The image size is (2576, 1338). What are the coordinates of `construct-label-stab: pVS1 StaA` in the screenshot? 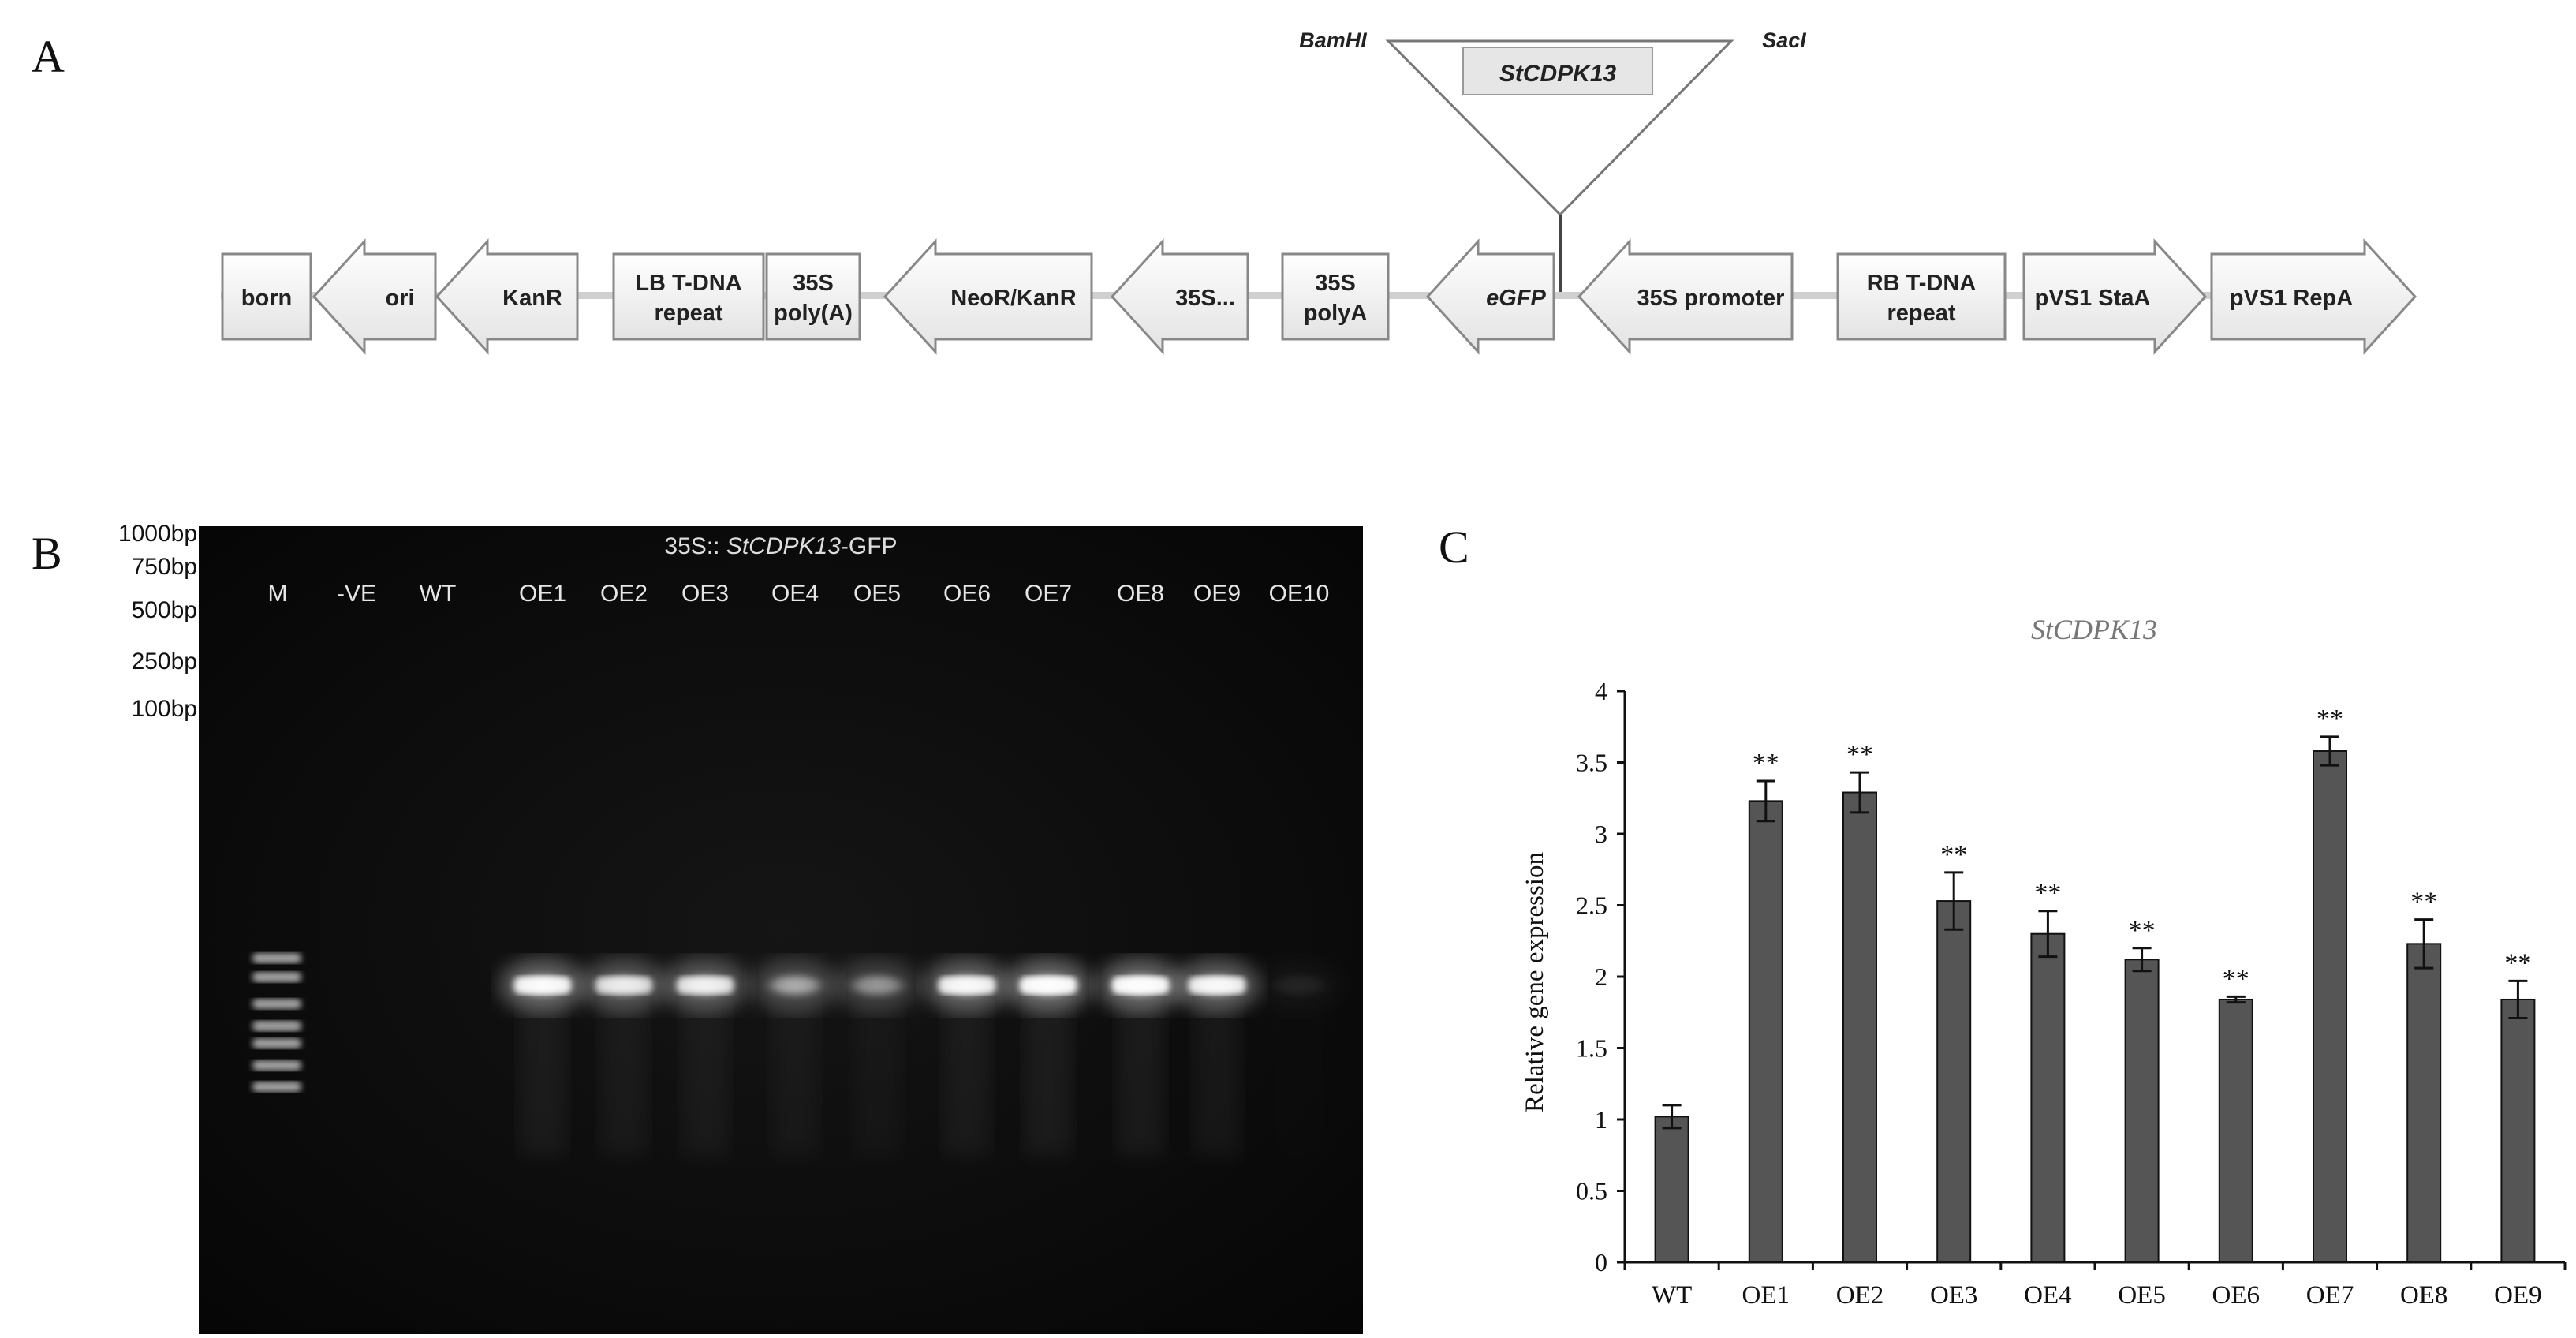 It's located at (2093, 298).